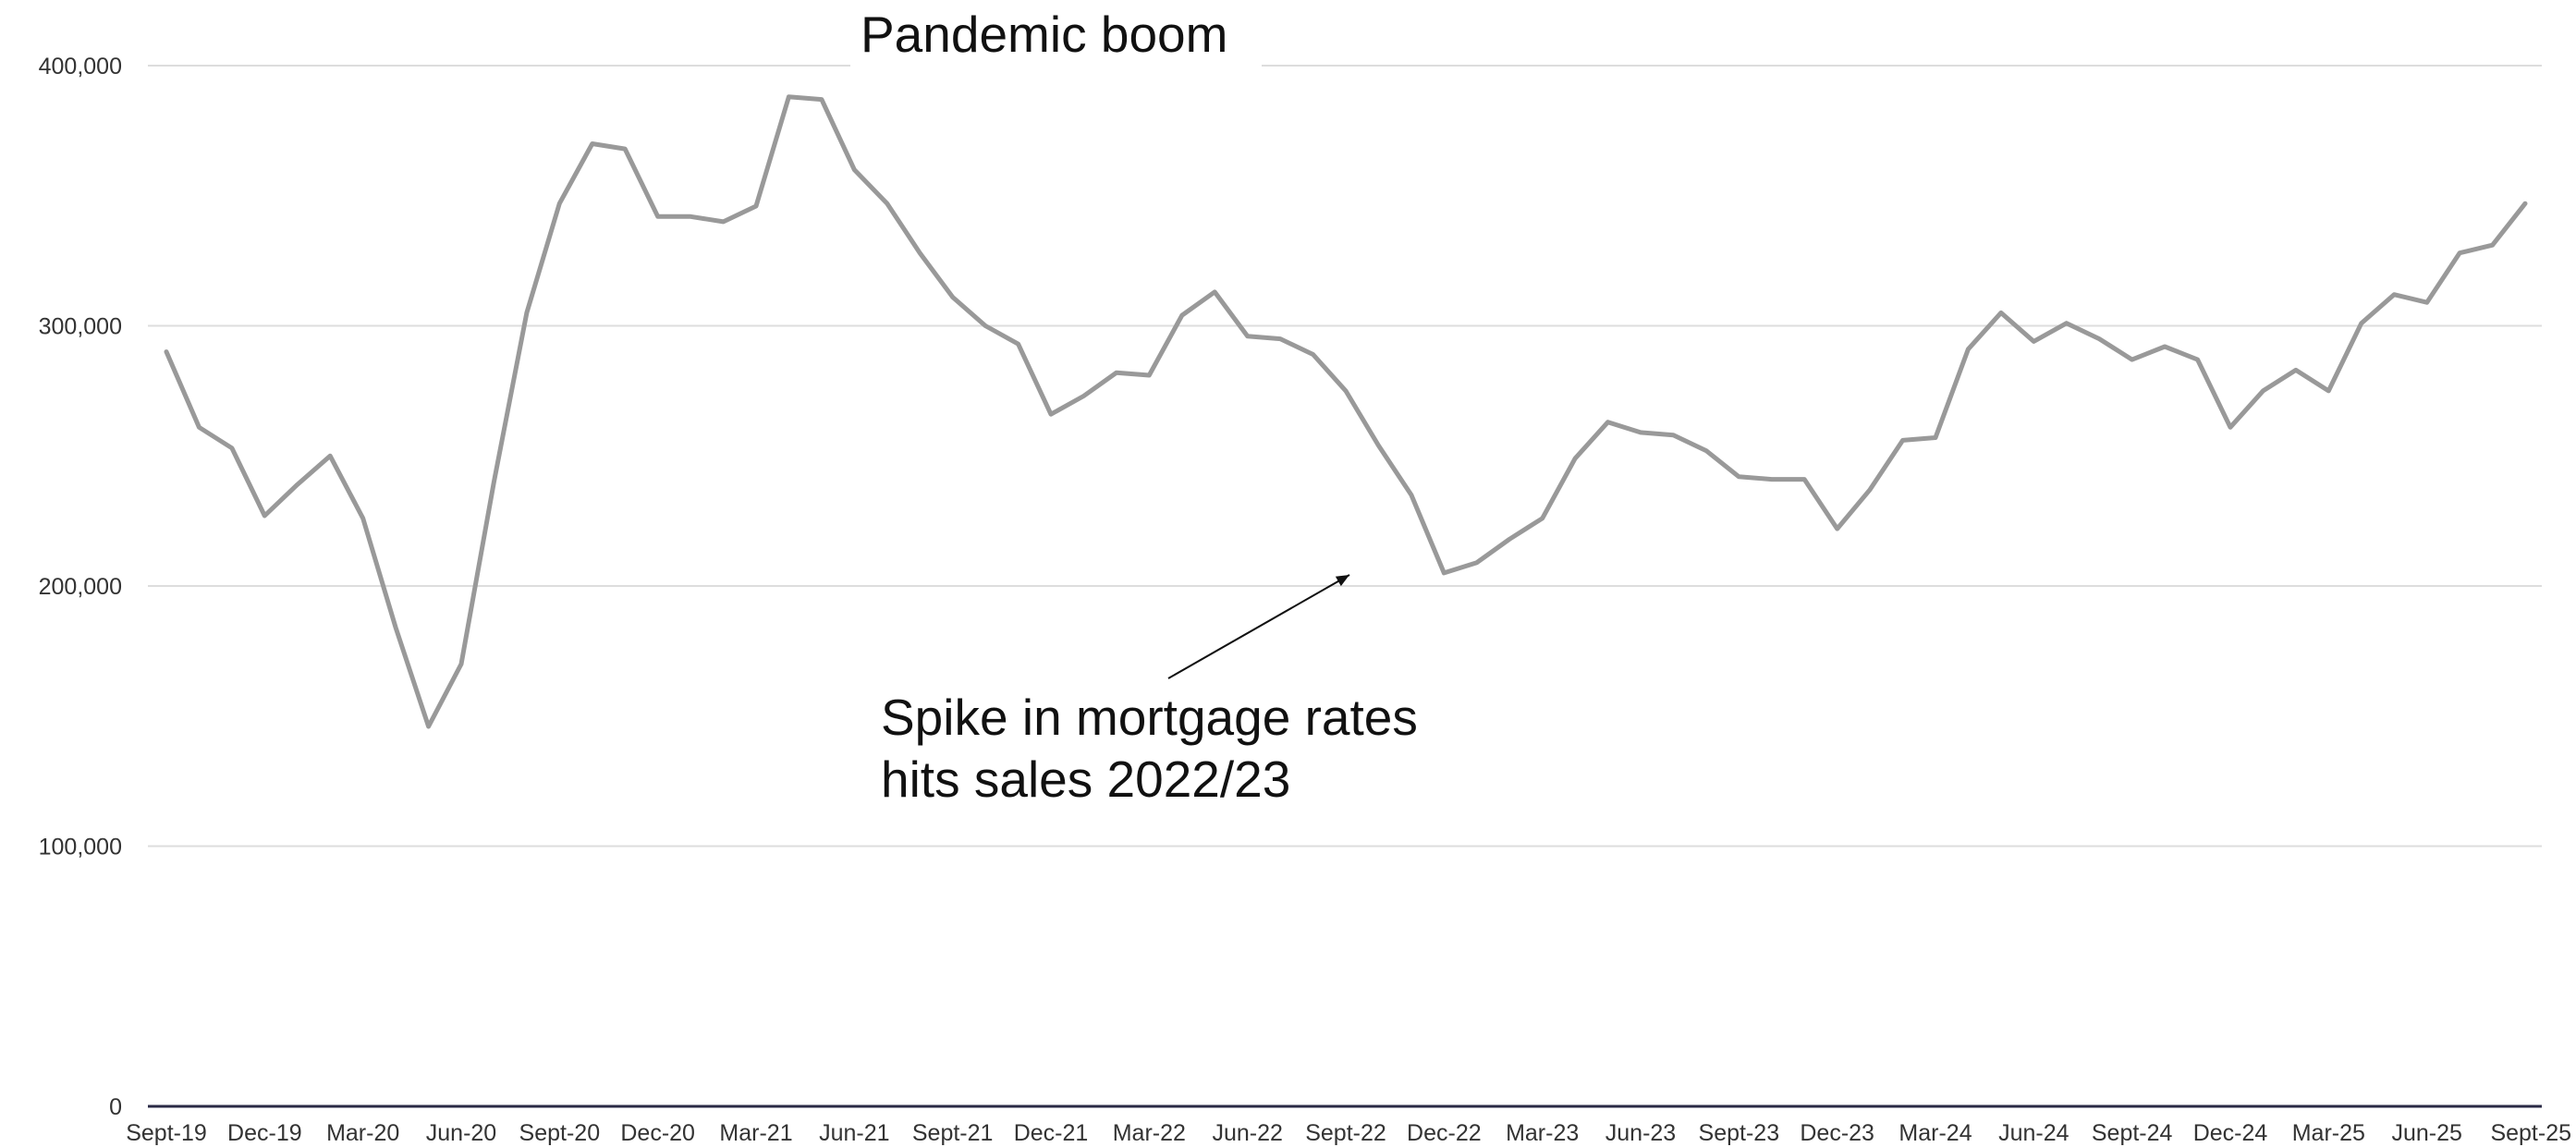  Describe the element at coordinates (461, 1133) in the screenshot. I see `x-tick-label: Jun-20` at that location.